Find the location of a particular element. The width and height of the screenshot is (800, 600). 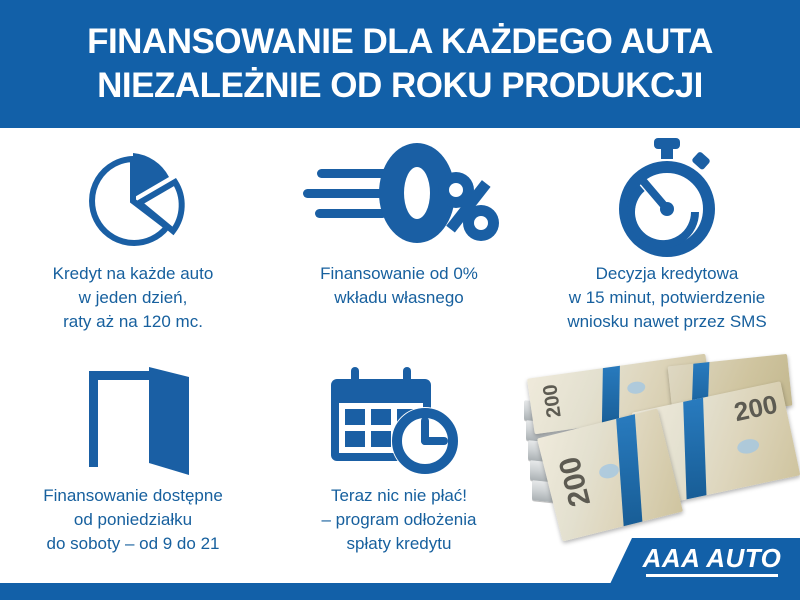

caption-line: spłaty kredytu is located at coordinates (399, 543).